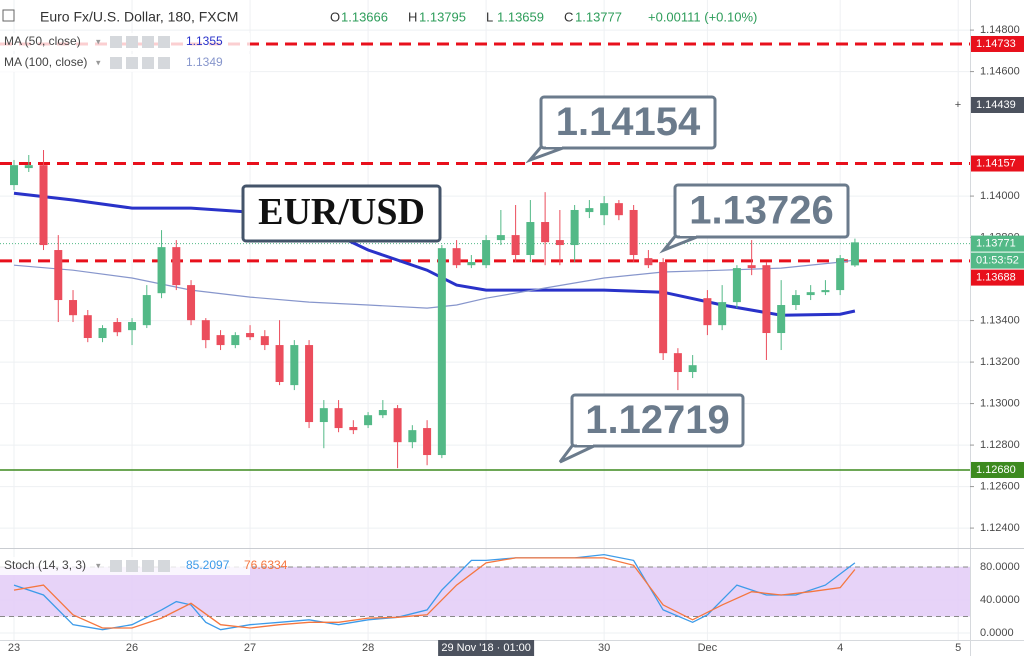 The image size is (1024, 656). I want to click on level-label: 1.14157, so click(996, 163).